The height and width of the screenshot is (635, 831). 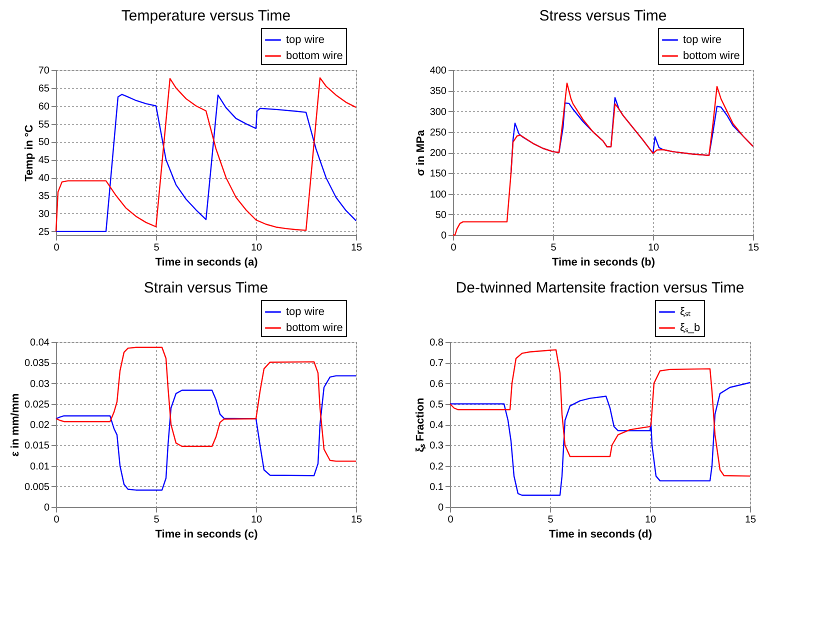 I want to click on y-tick-label: 0.5, so click(x=437, y=404).